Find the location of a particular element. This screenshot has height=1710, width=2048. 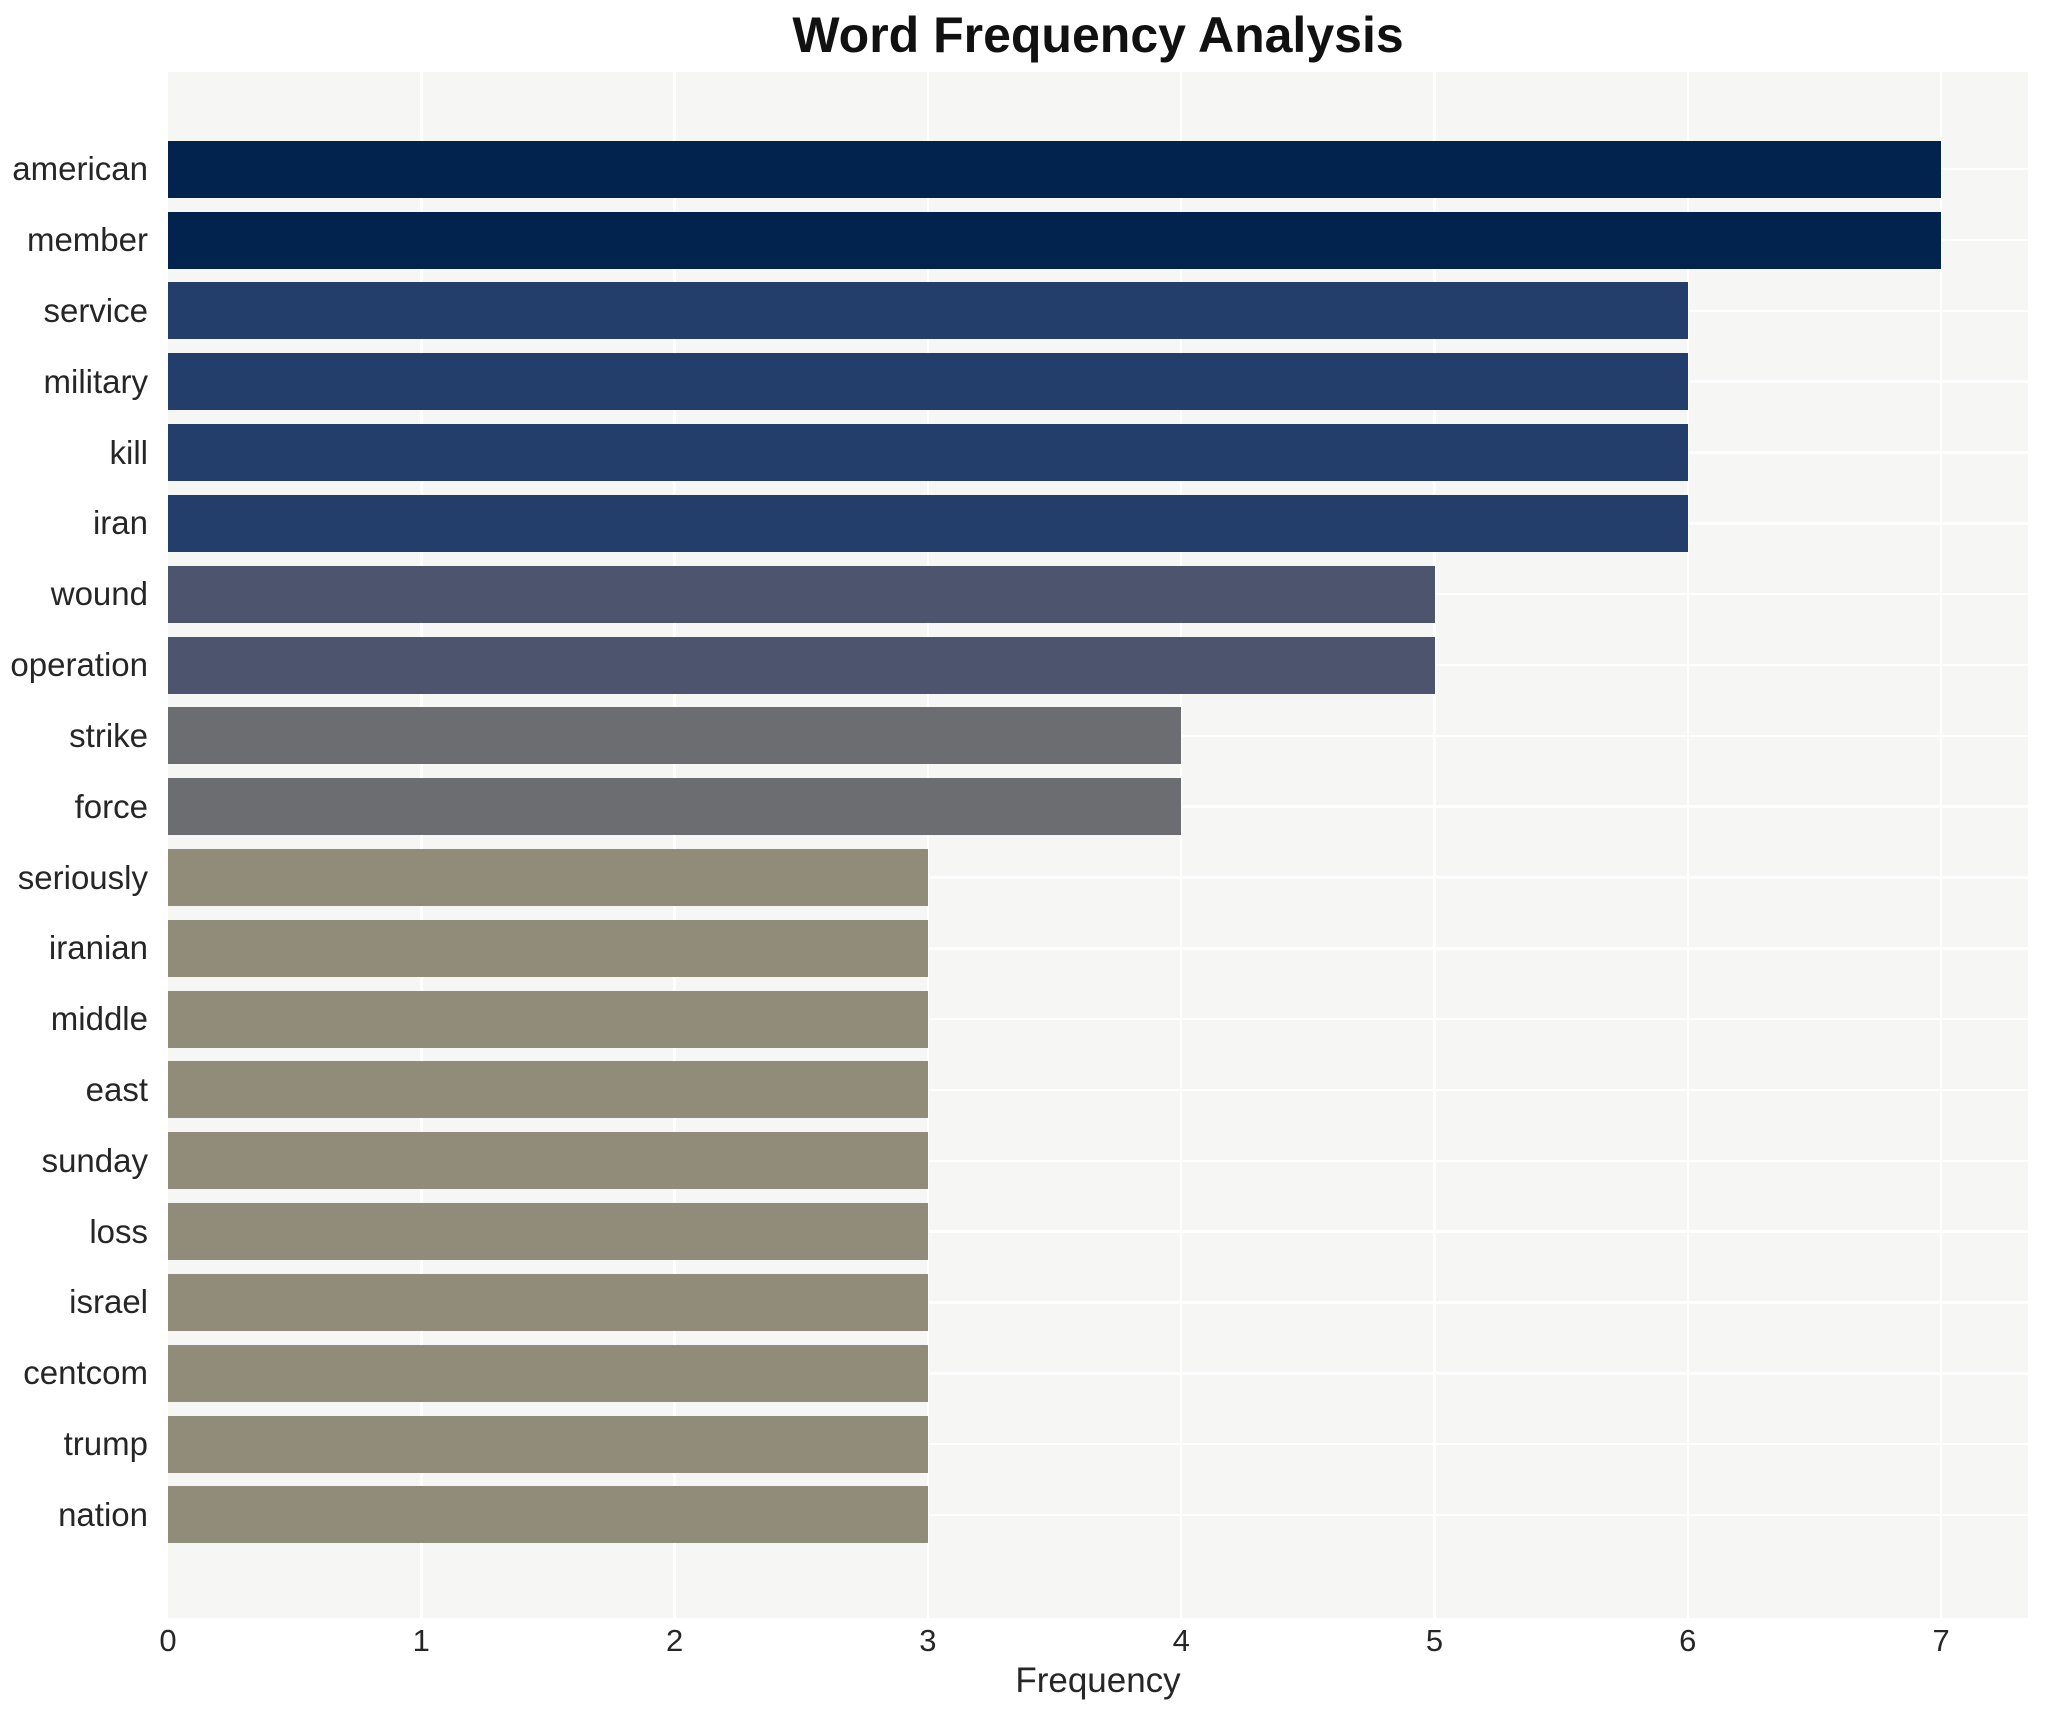

y-axis-label-service: service is located at coordinates (95, 310).